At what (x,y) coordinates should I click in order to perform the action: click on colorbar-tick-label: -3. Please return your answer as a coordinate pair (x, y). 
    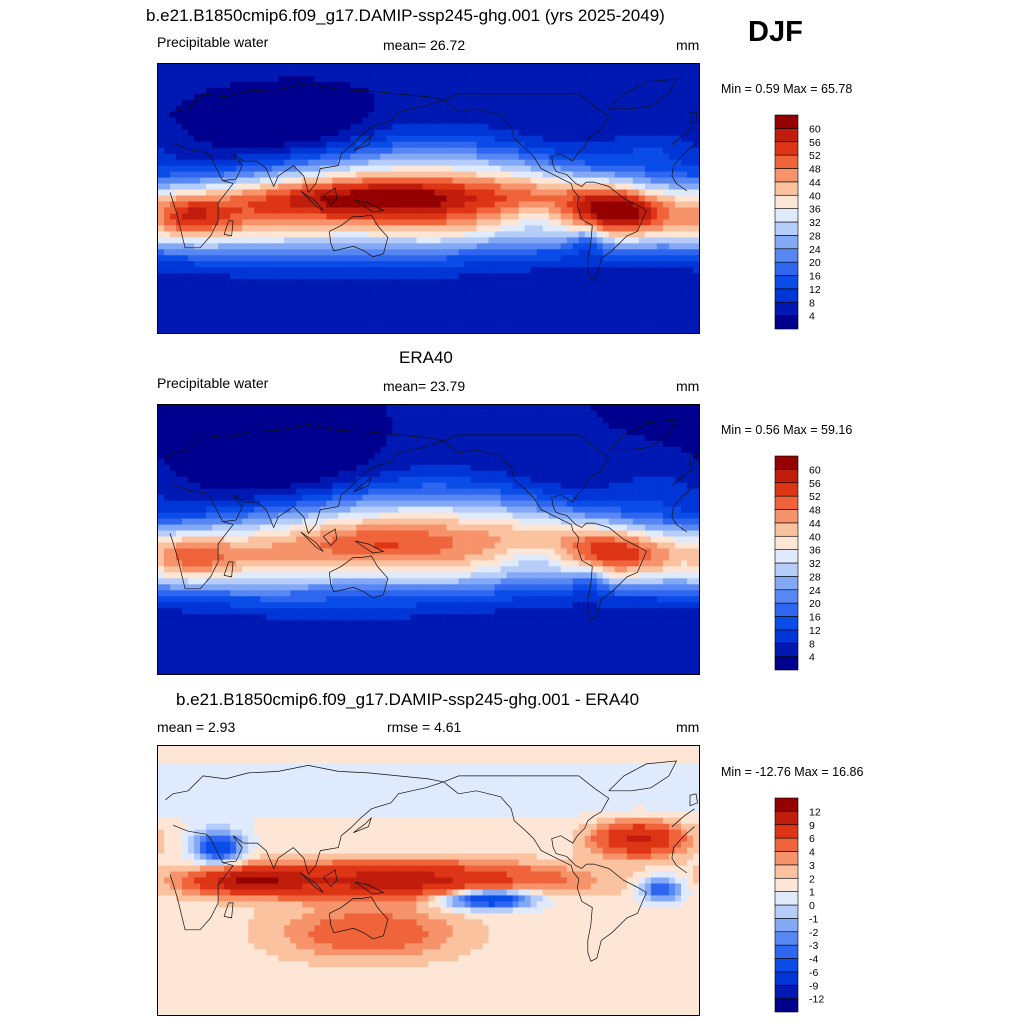
    Looking at the image, I should click on (813, 946).